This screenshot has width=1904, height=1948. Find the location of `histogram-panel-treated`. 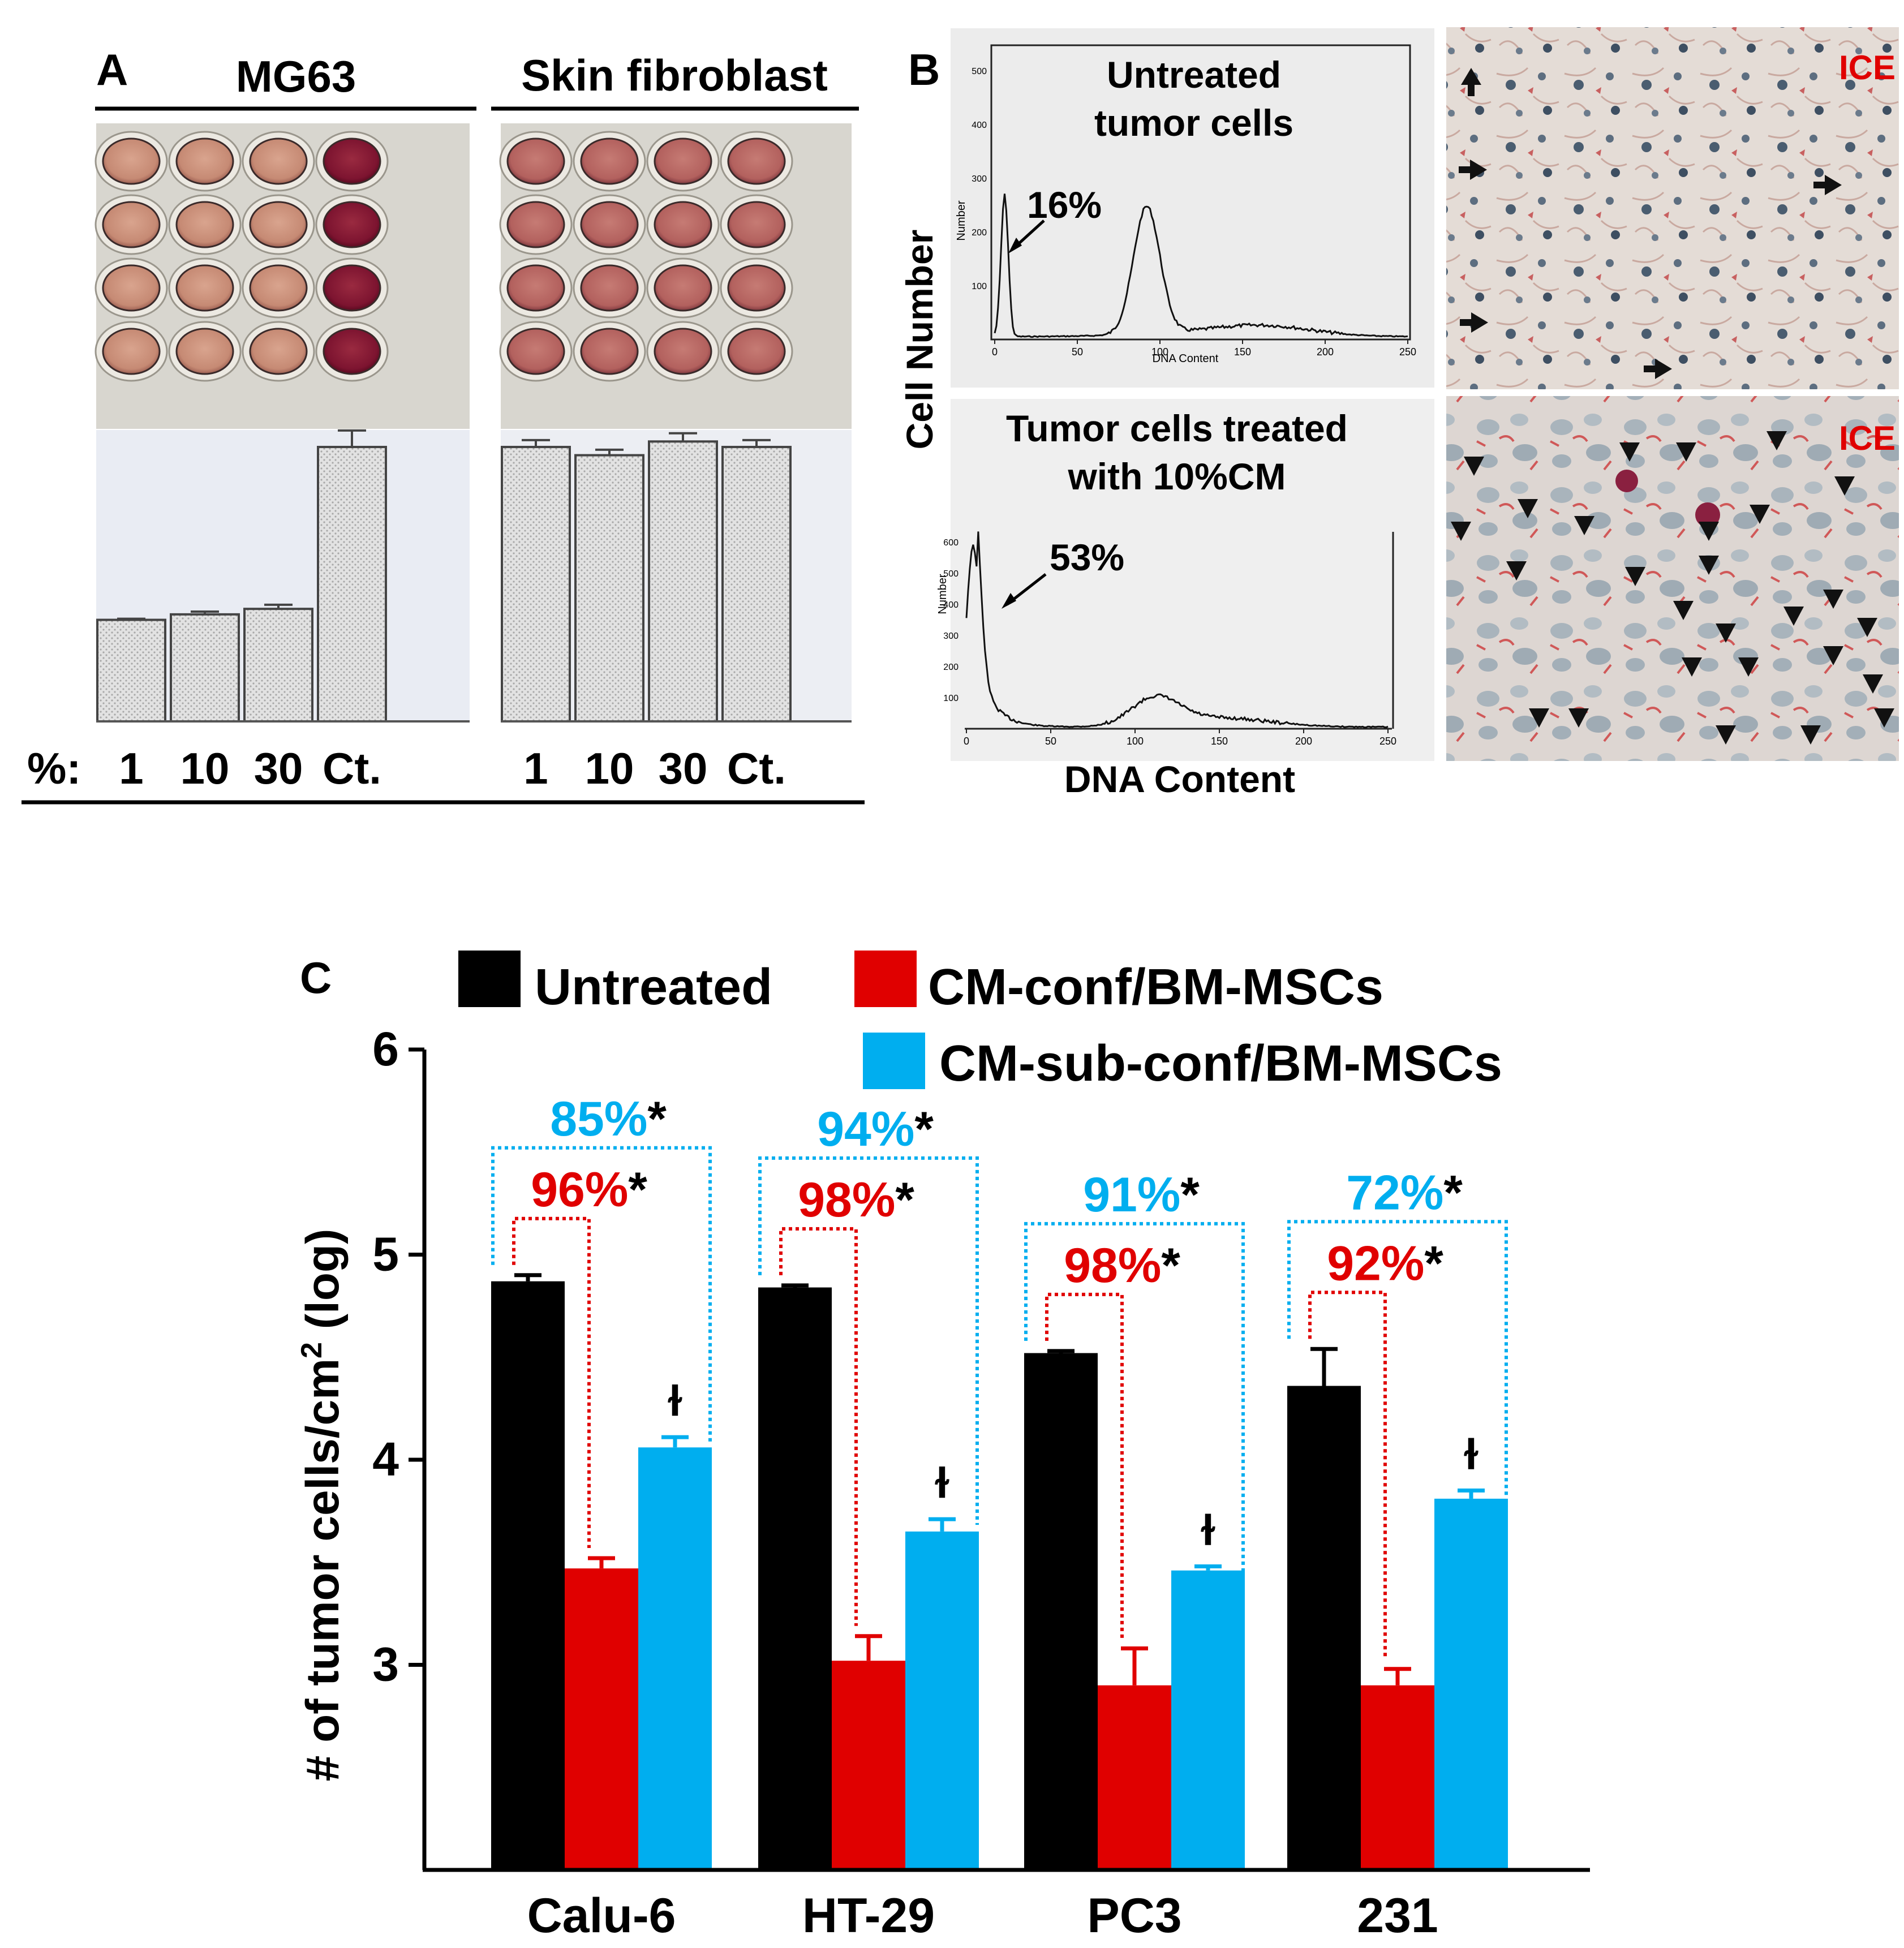

histogram-panel-treated is located at coordinates (1192, 580).